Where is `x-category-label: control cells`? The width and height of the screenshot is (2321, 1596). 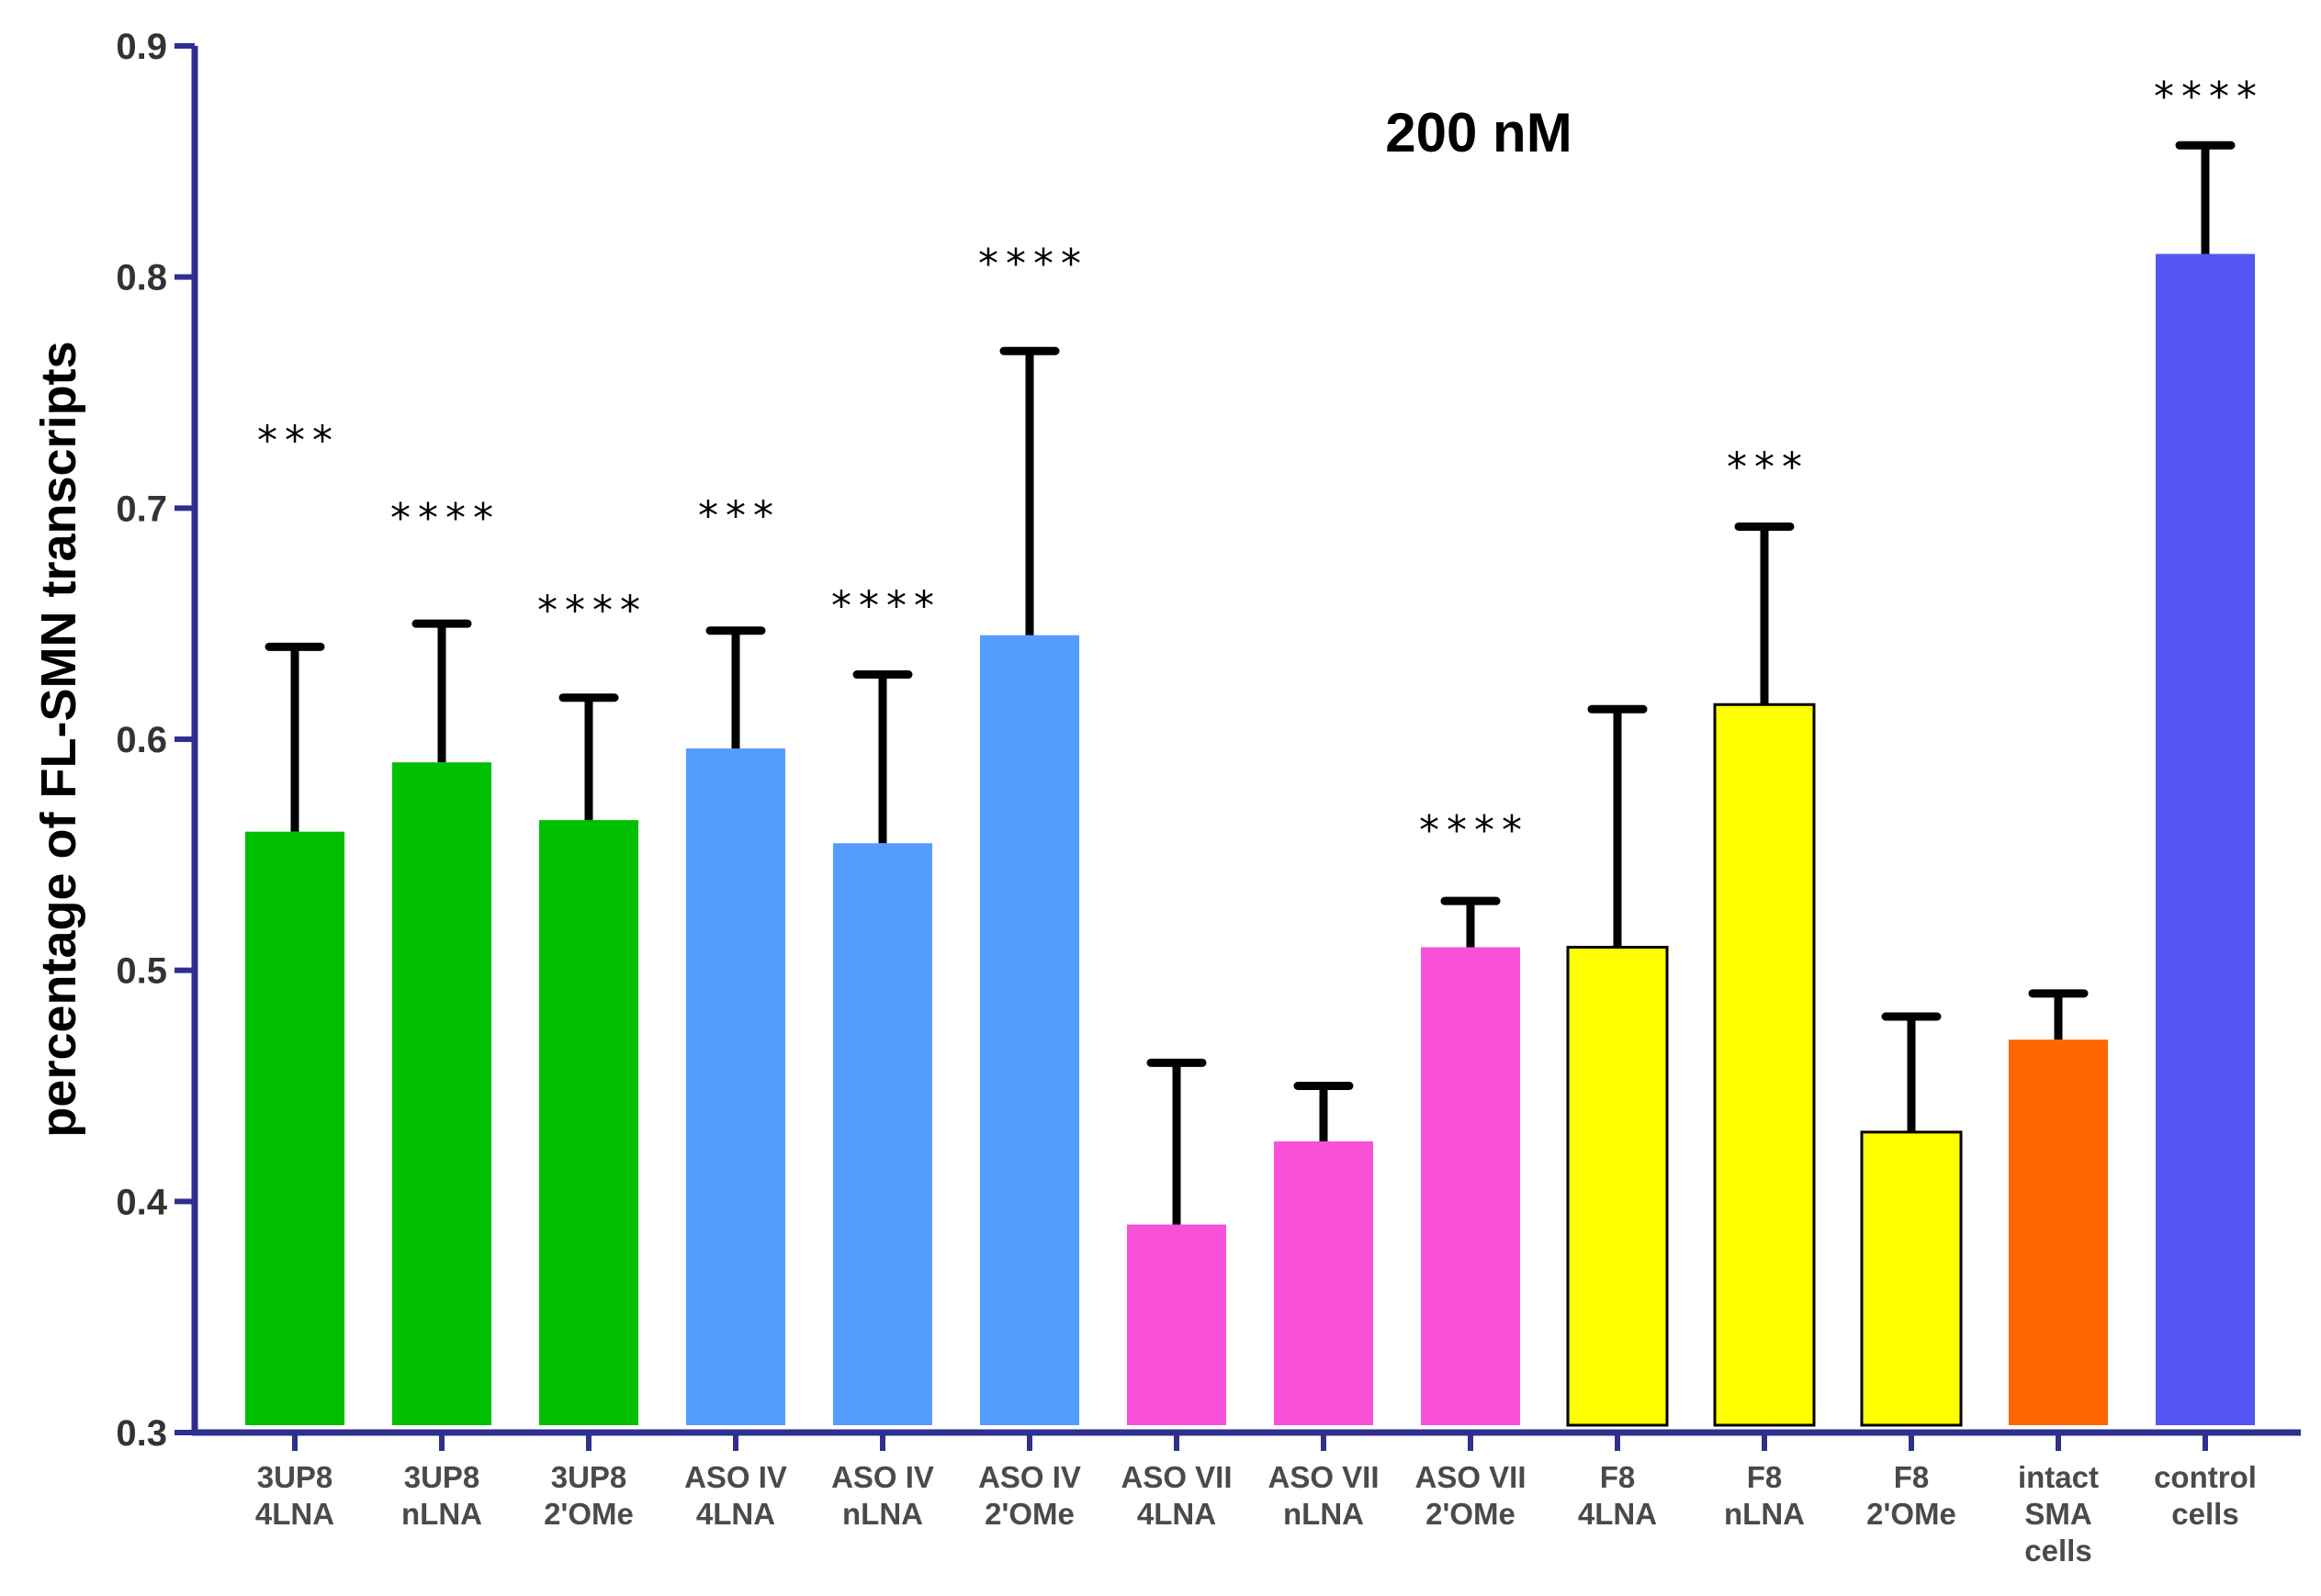
x-category-label: control cells is located at coordinates (2205, 1495).